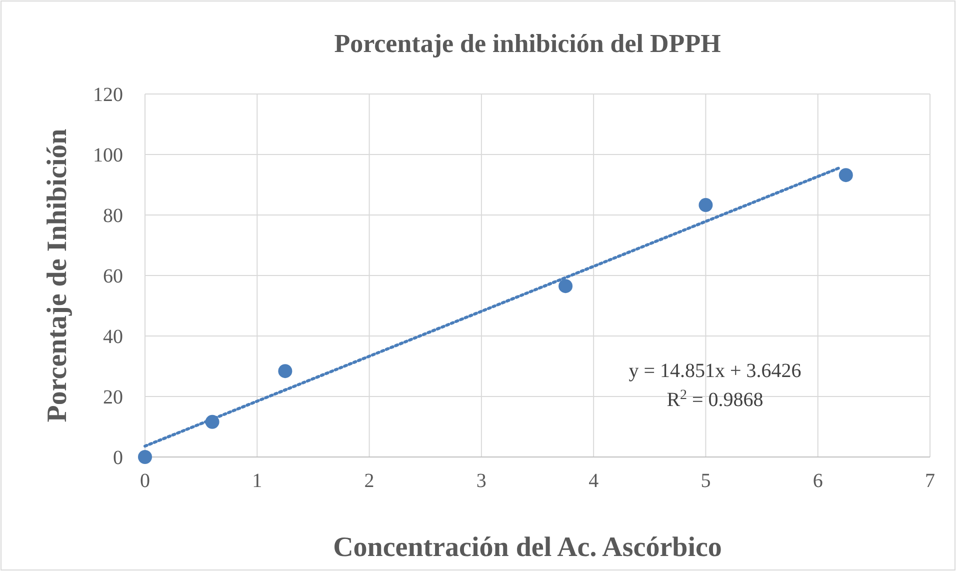 The image size is (964, 581). What do you see at coordinates (113, 277) in the screenshot?
I see `y-tick-label: 60` at bounding box center [113, 277].